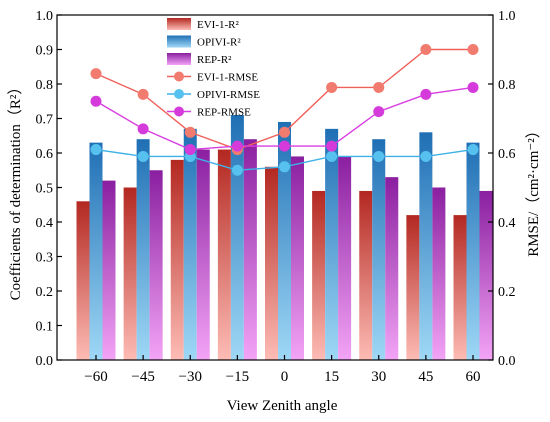 This screenshot has width=550, height=422. What do you see at coordinates (96, 74) in the screenshot?
I see `point-EVI-1-RMSE-−60` at bounding box center [96, 74].